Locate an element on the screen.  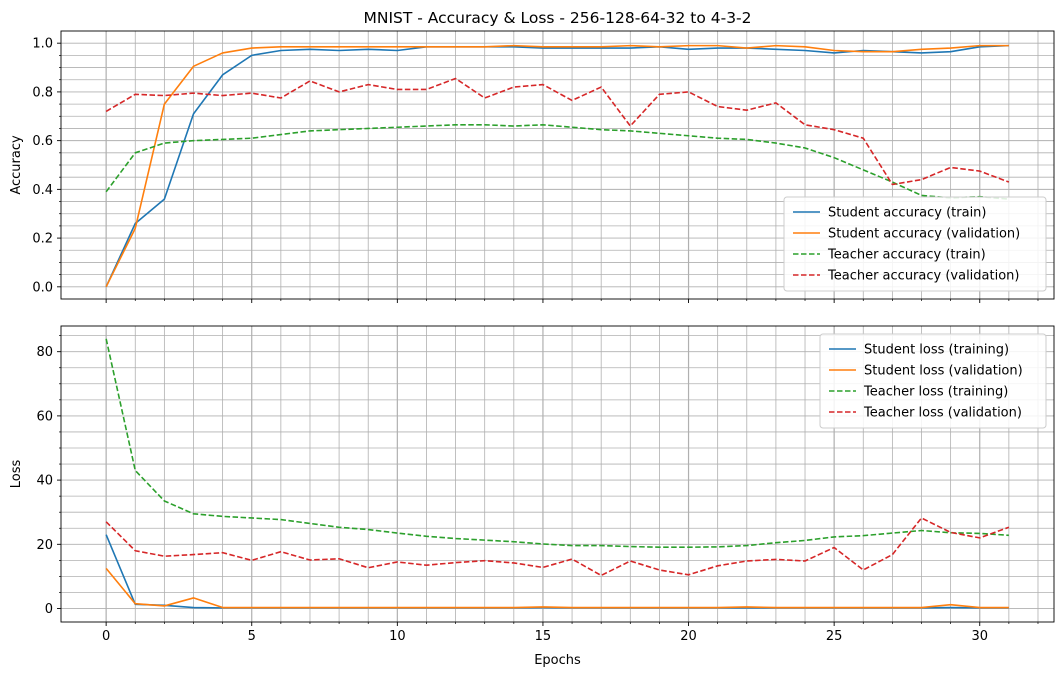
y-tick-label: 0.8 is located at coordinates (42, 92).